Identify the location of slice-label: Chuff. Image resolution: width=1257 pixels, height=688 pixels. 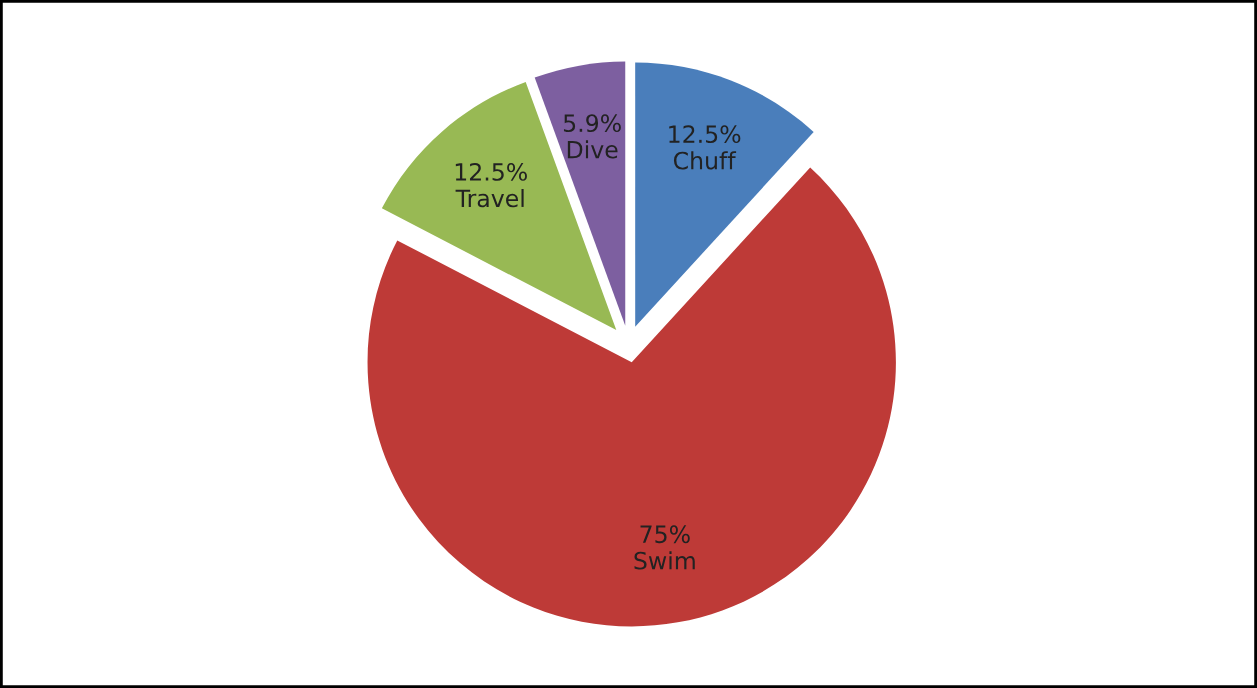
(705, 160).